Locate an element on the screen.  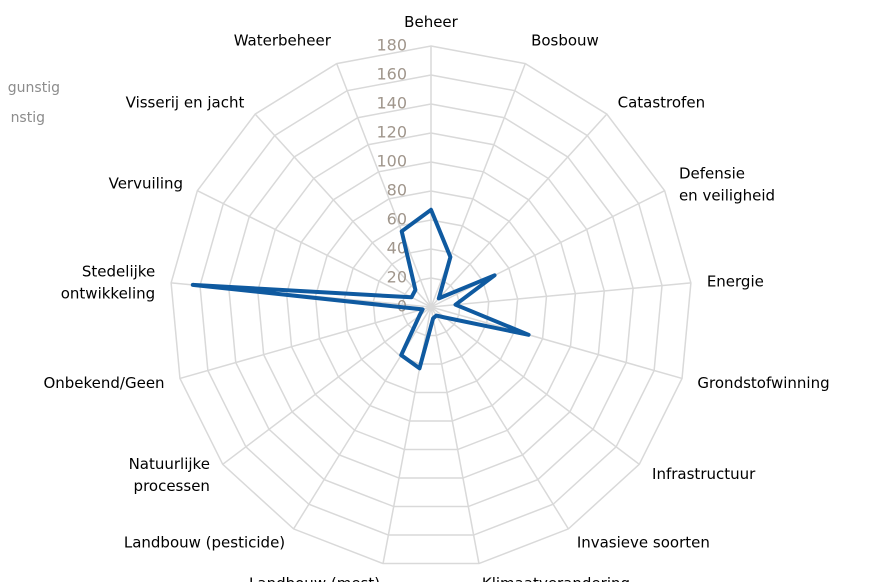
category-label: Beheer is located at coordinates (431, 22).